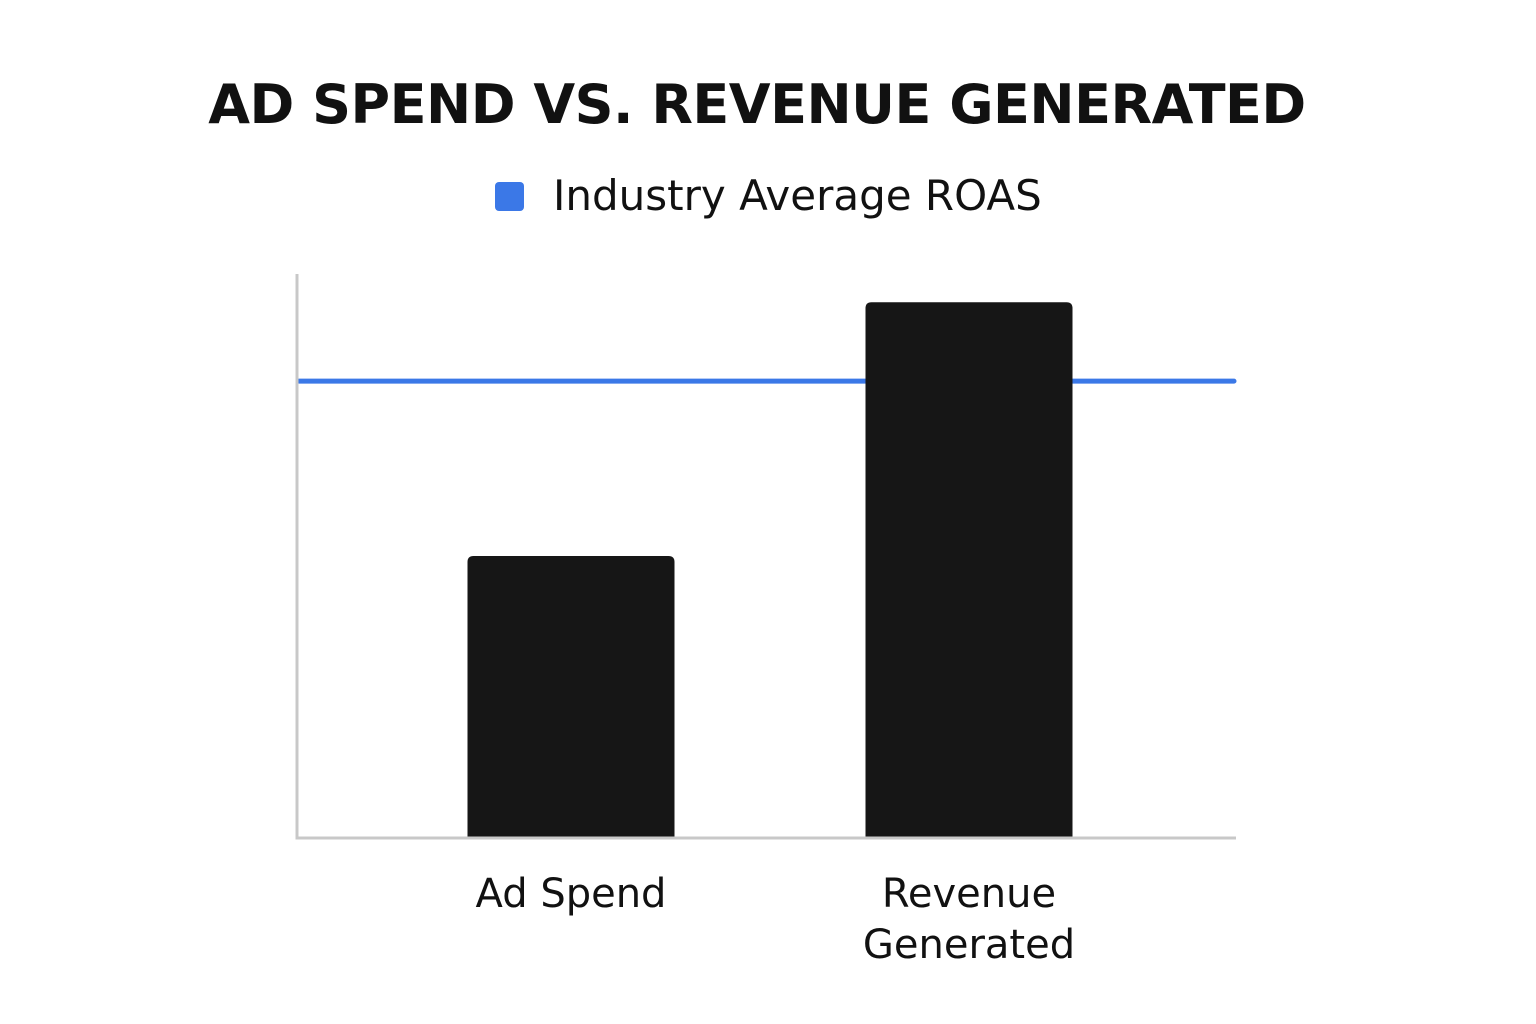 The image size is (1536, 1024). What do you see at coordinates (969, 570) in the screenshot?
I see `bar-revenue-generated` at bounding box center [969, 570].